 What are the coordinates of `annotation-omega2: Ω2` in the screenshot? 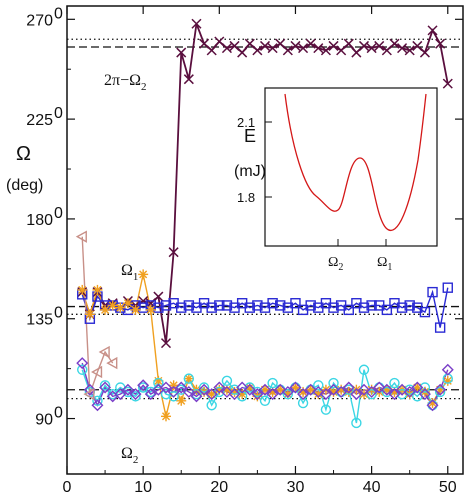 It's located at (129, 455).